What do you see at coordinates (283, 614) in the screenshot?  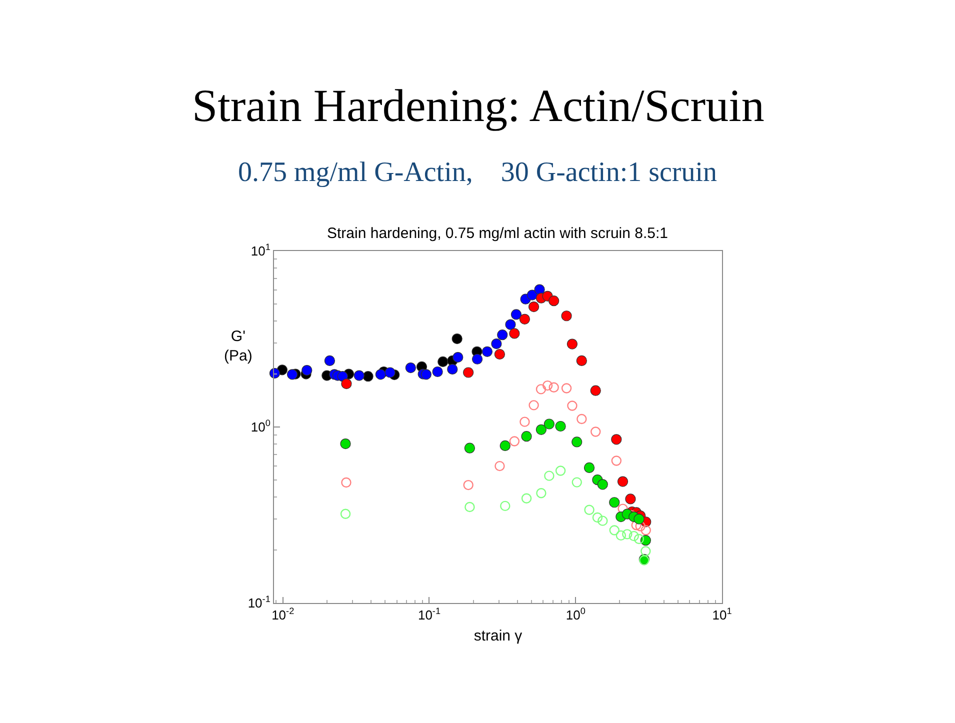 I see `x-tick-label: 10$^{-2}$` at bounding box center [283, 614].